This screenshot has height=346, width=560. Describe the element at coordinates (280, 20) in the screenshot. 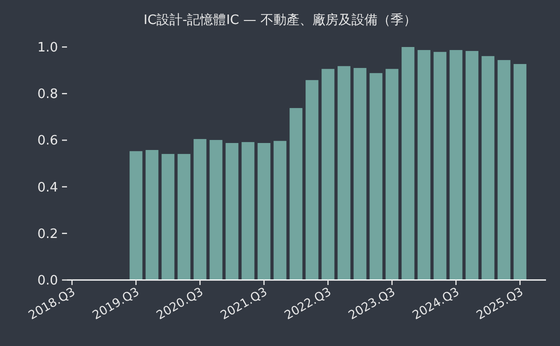

I see `chart-title: IC設計-記憶體IC — 不動產、廠房及設備（季）` at that location.